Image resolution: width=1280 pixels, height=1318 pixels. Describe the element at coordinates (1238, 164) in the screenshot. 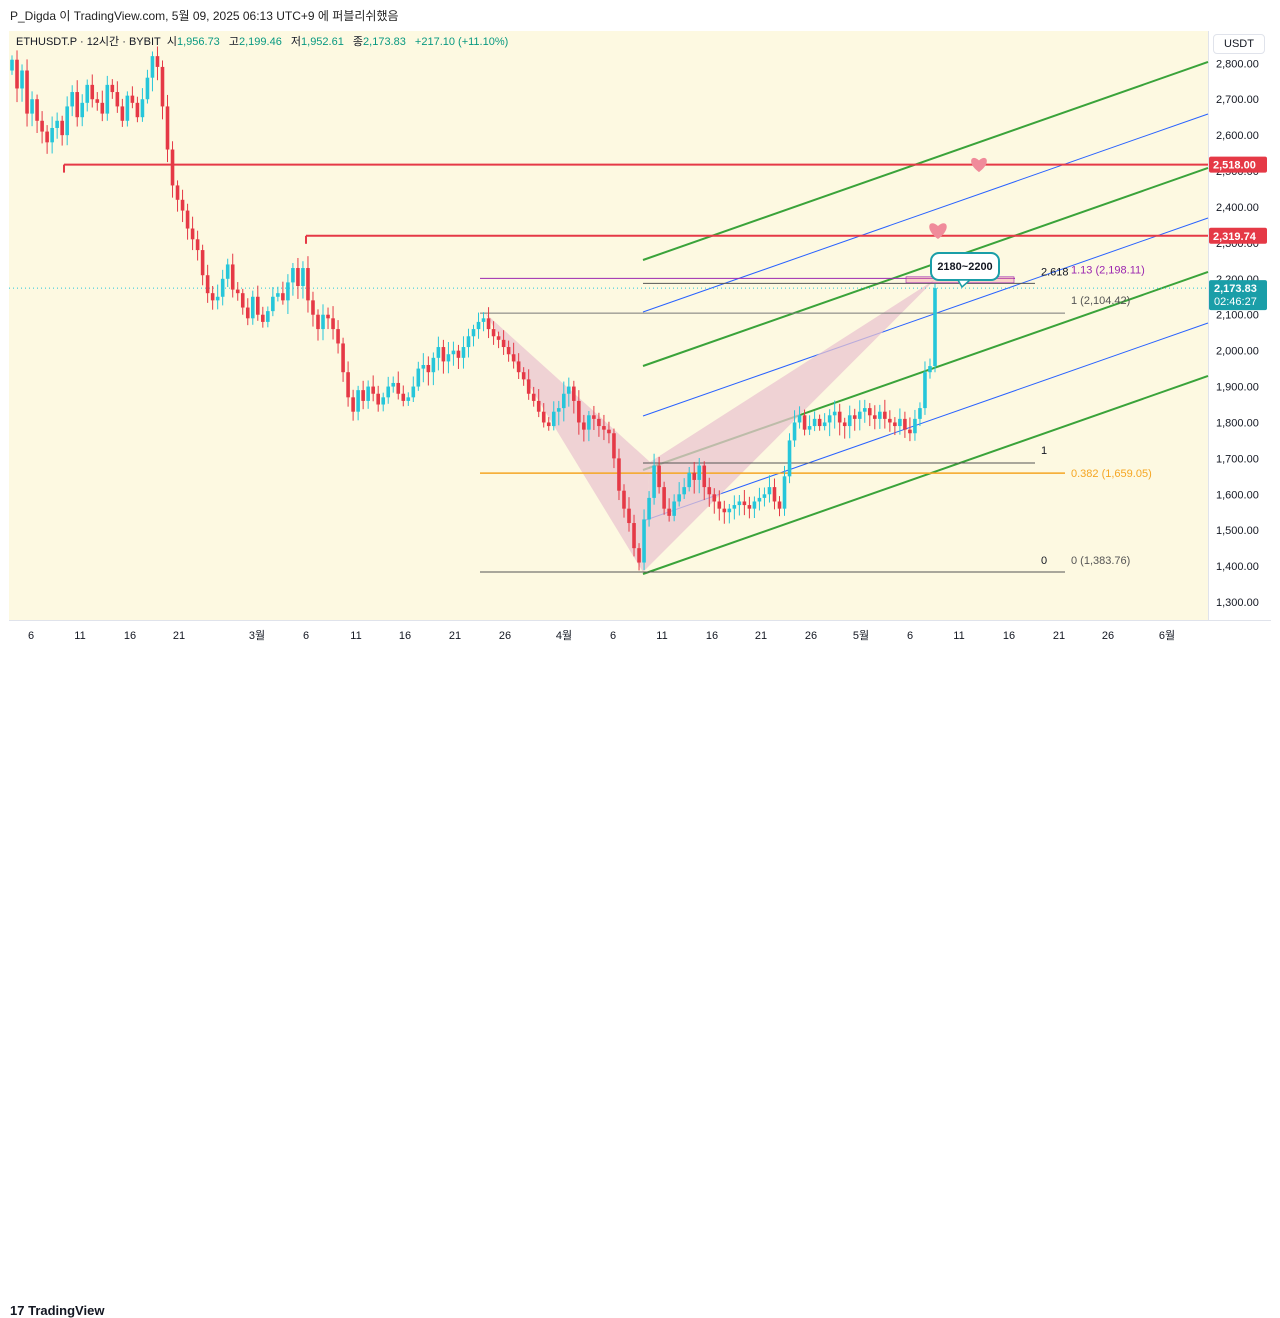

I see `resistance-price-badge` at that location.